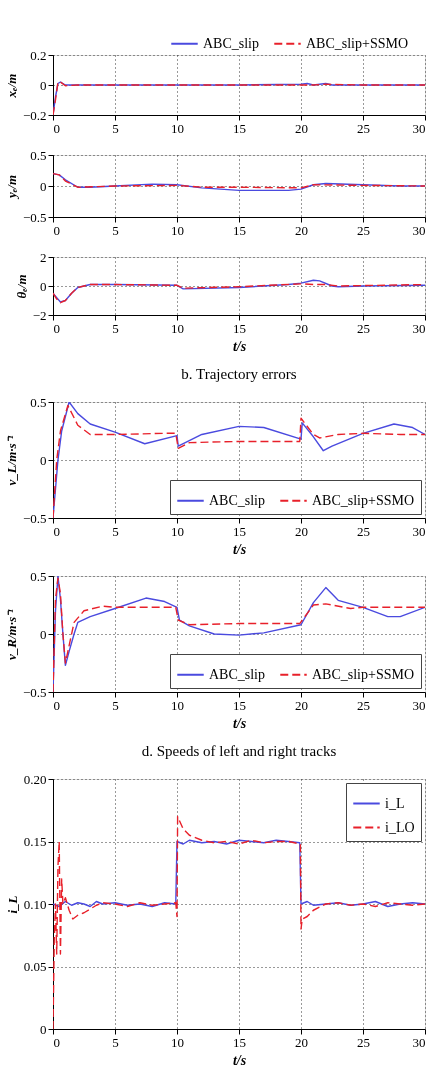  I want to click on legend-label: i_LO, so click(400, 827).